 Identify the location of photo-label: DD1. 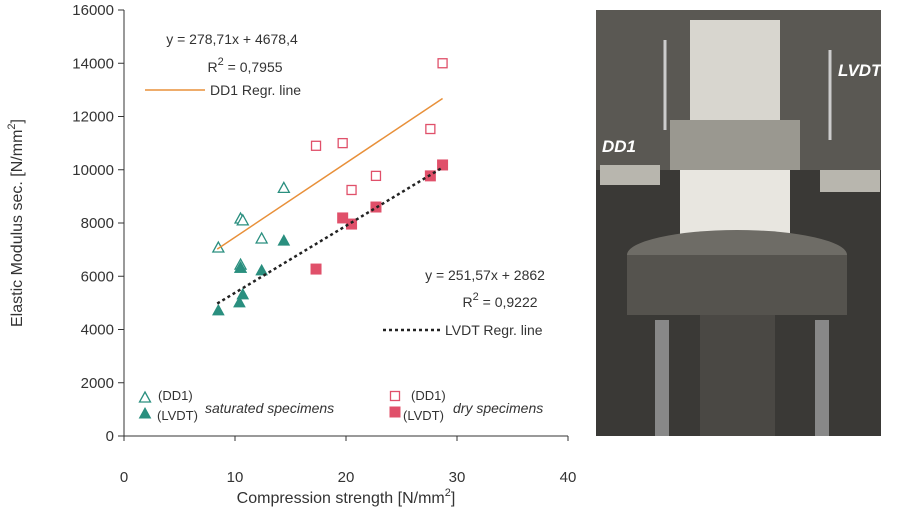
(619, 146).